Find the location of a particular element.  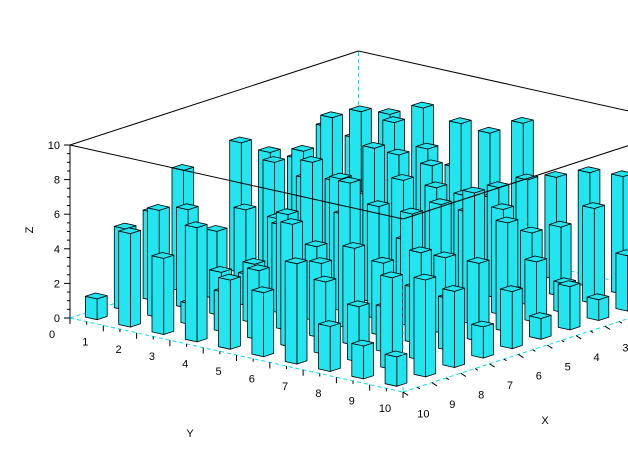

x-tick-label: 10 is located at coordinates (423, 414).